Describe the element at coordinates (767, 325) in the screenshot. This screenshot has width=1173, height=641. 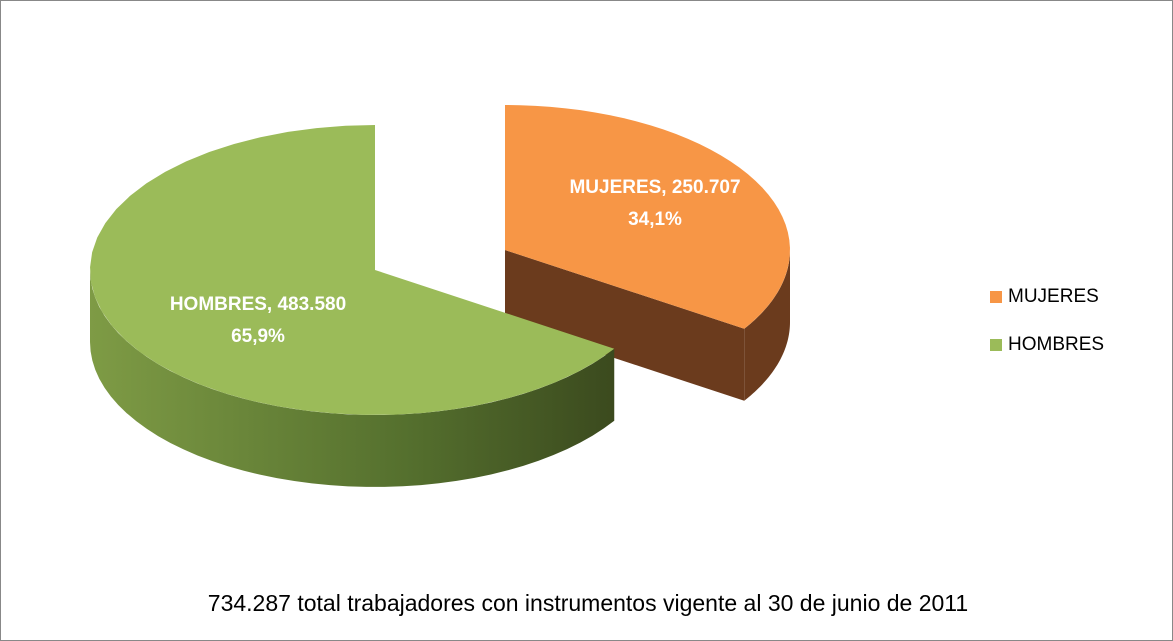
I see `slice-side` at that location.